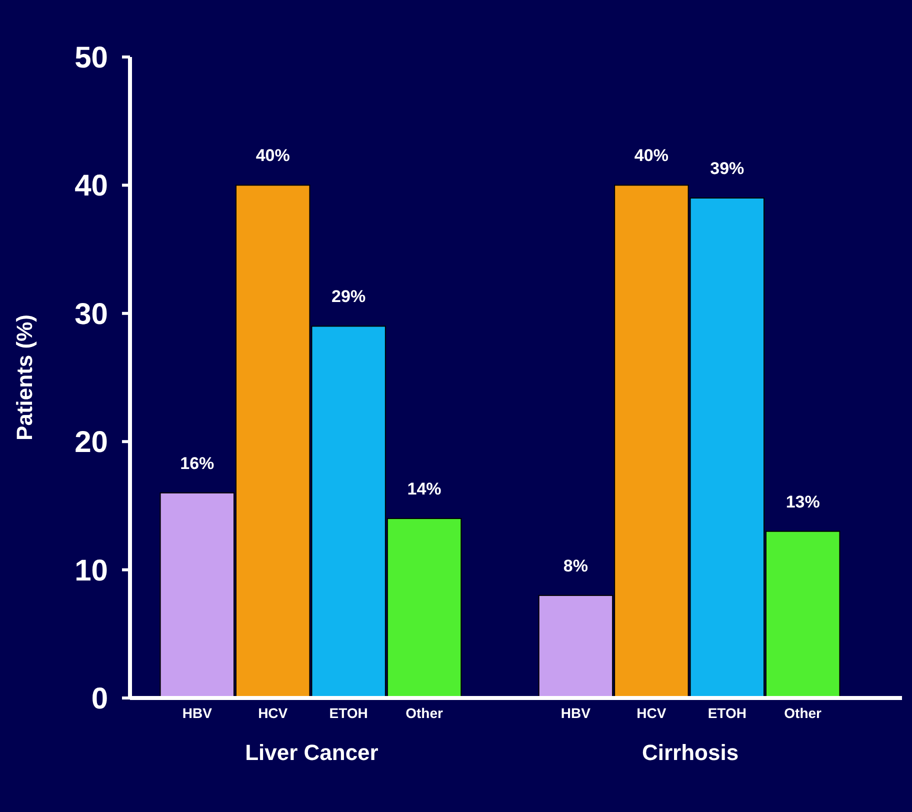 This screenshot has height=812, width=912. I want to click on data-label: 16%, so click(197, 463).